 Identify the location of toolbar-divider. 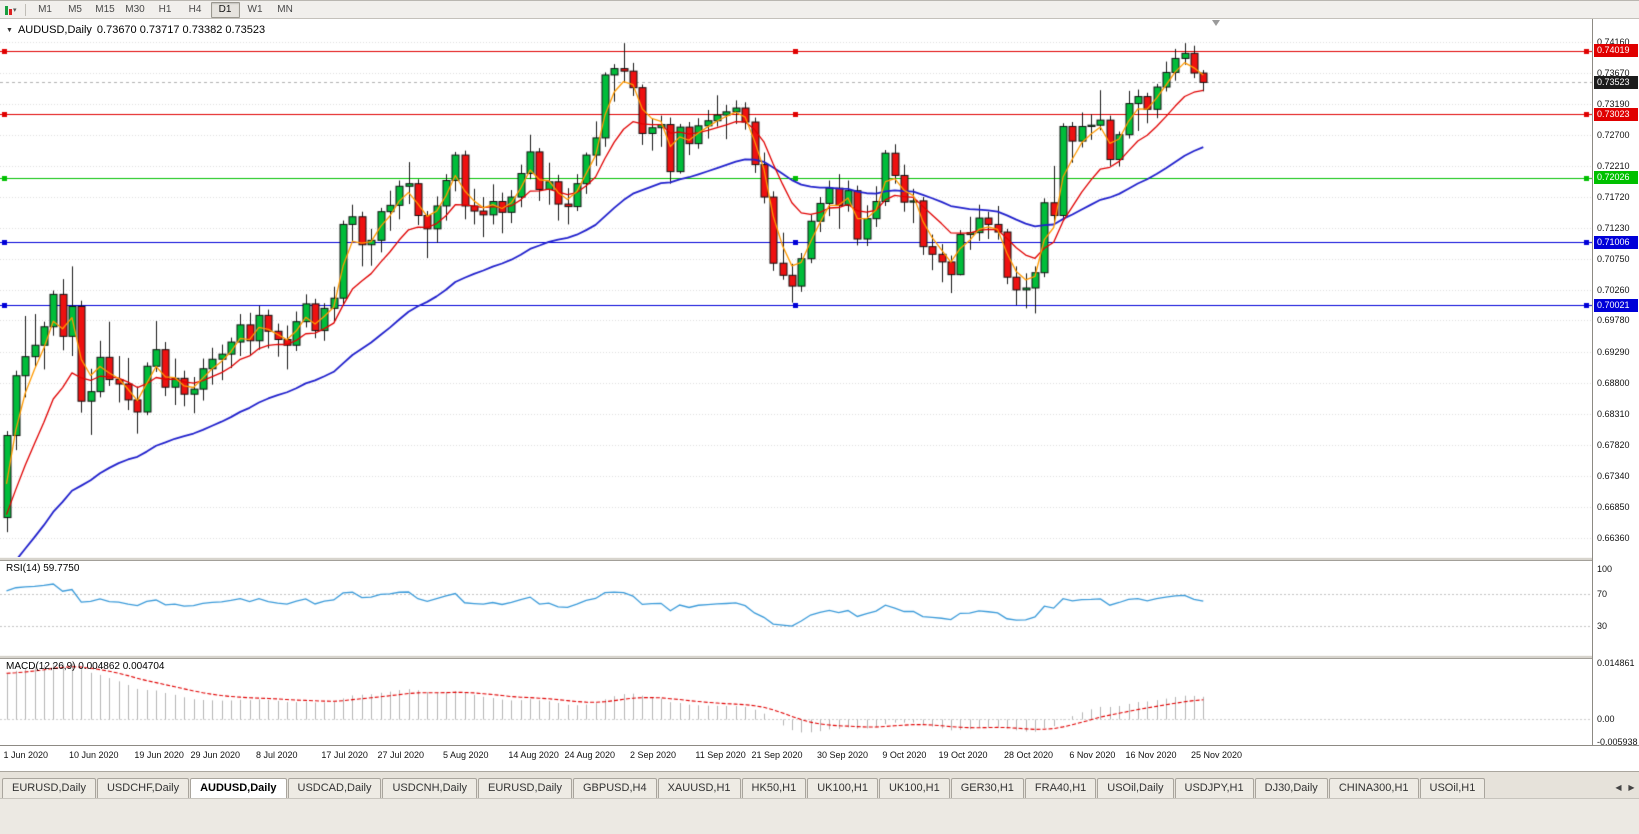
(25, 9).